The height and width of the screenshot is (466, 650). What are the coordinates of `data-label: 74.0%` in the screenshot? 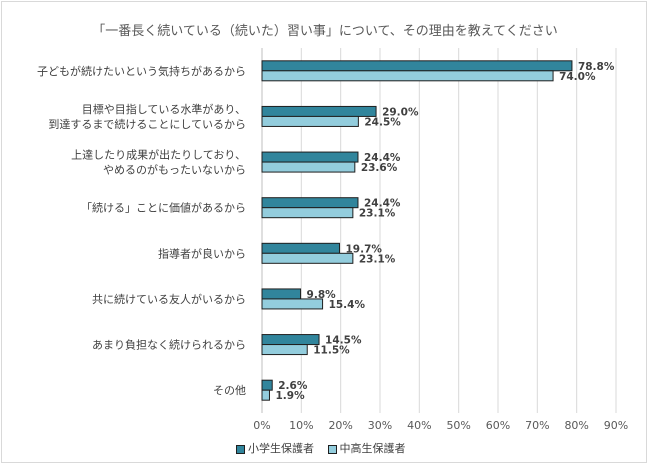 It's located at (577, 77).